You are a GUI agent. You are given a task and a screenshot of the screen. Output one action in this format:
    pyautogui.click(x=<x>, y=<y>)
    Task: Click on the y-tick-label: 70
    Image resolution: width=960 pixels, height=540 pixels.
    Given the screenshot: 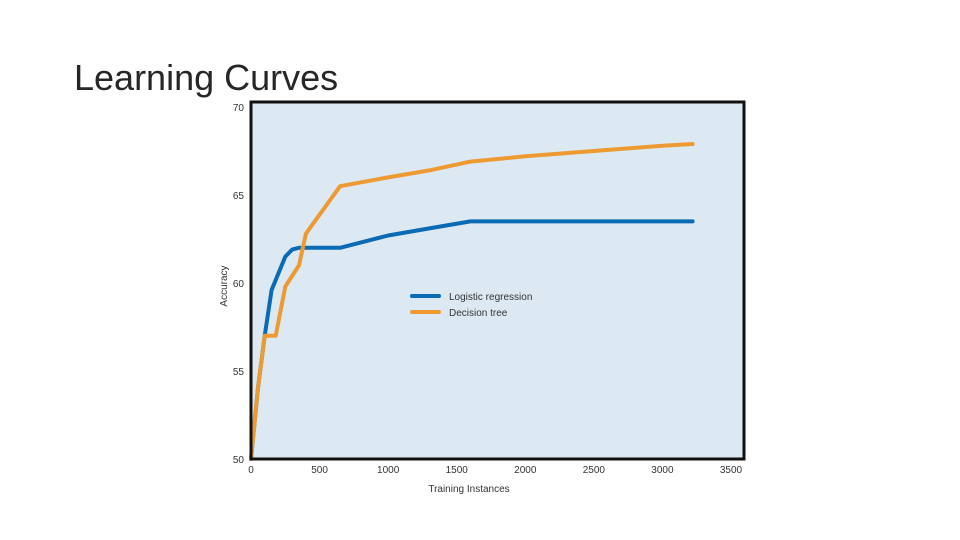 What is the action you would take?
    pyautogui.click(x=239, y=108)
    